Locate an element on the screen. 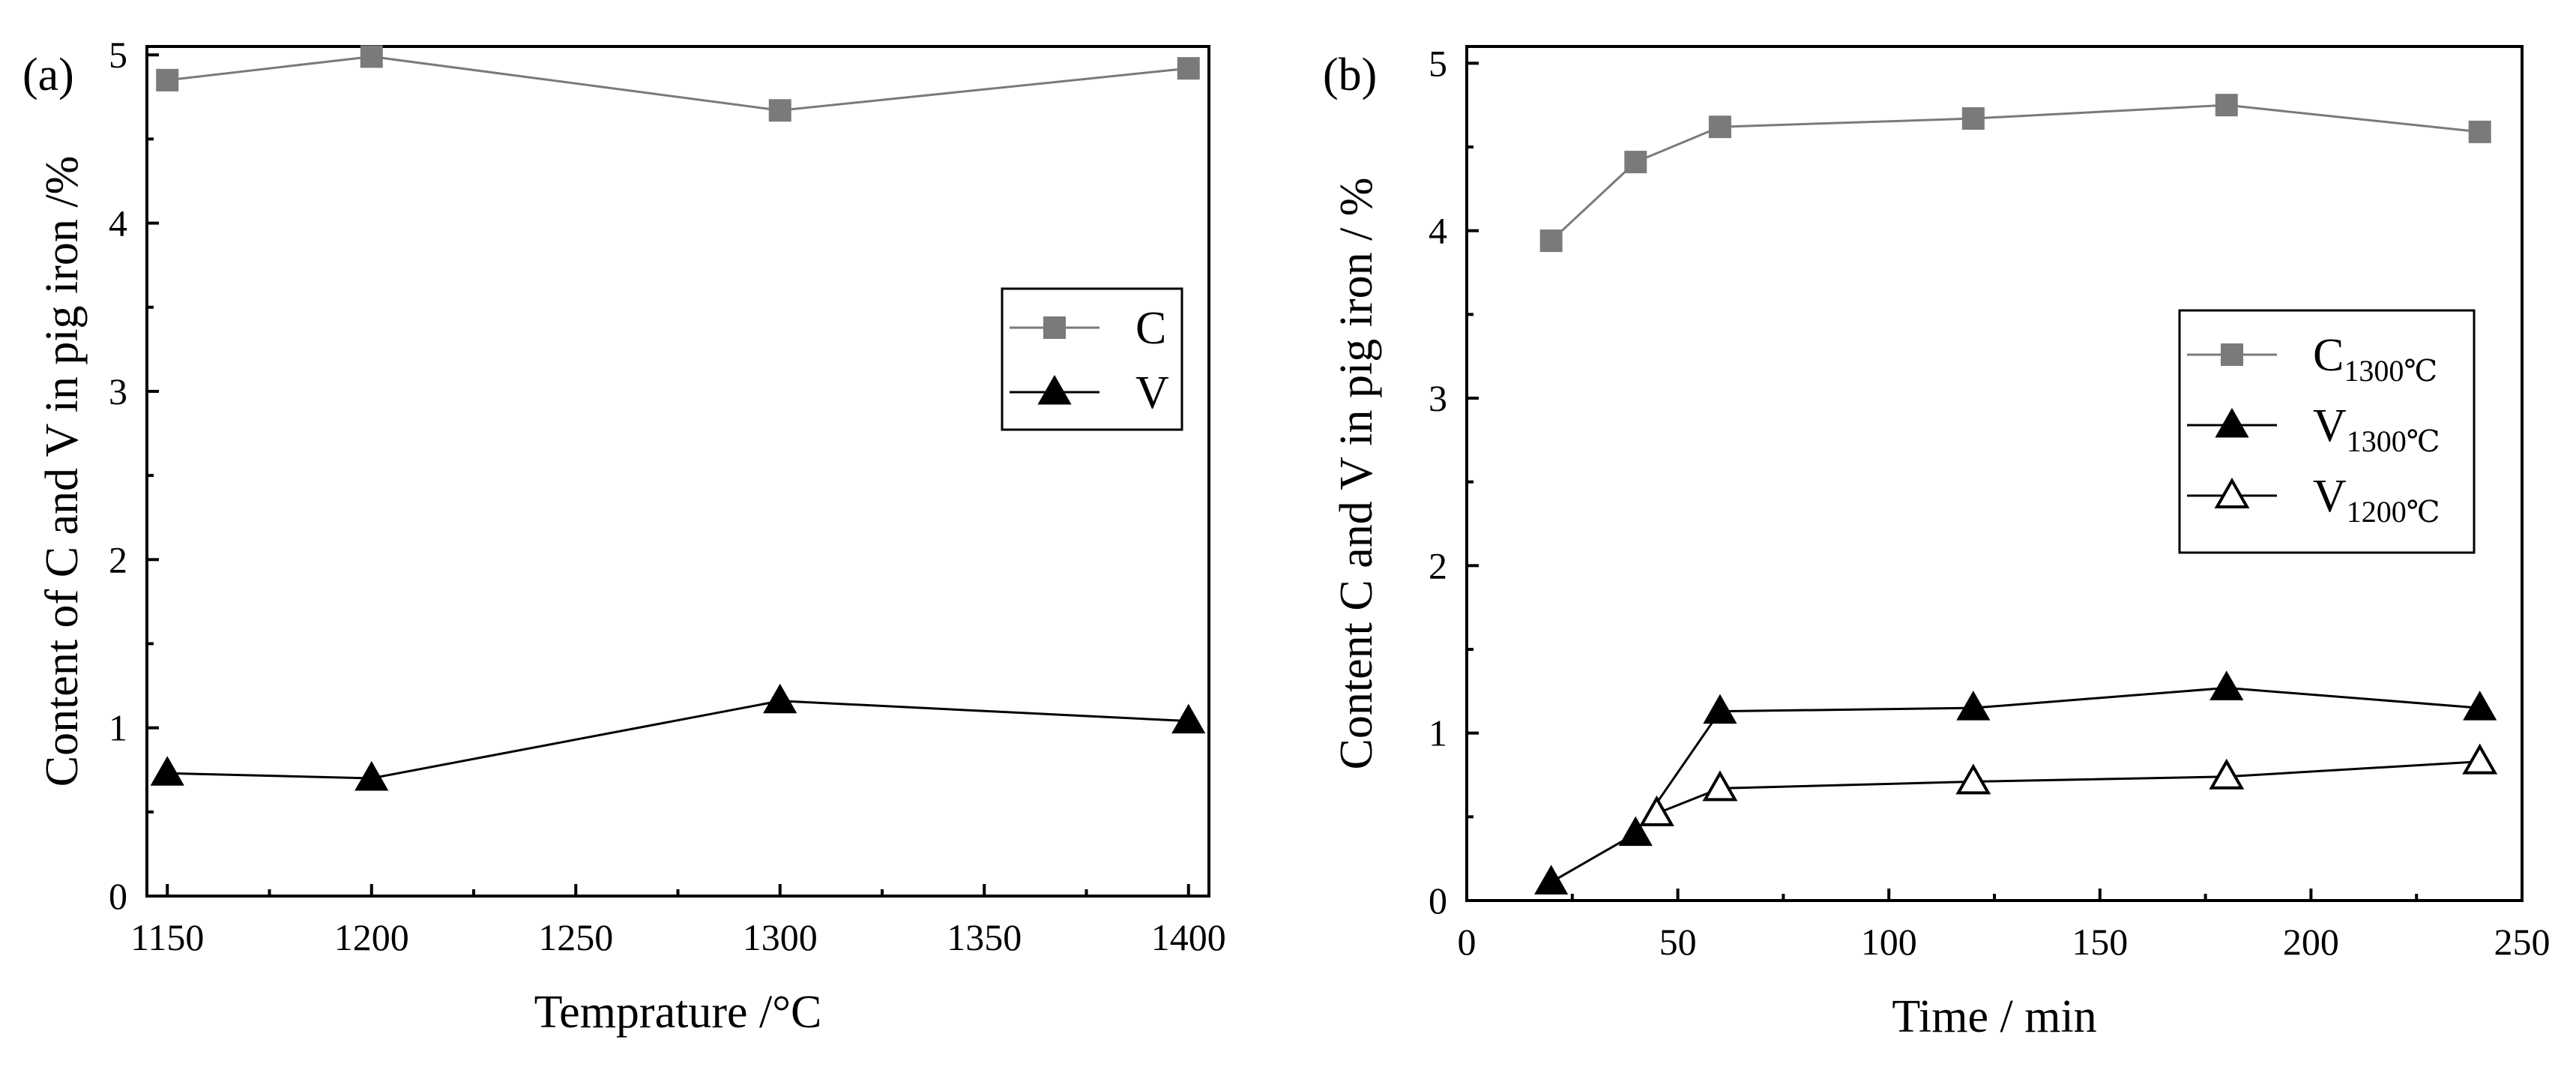  x-axis-title: Temprature /°C is located at coordinates (678, 1013).